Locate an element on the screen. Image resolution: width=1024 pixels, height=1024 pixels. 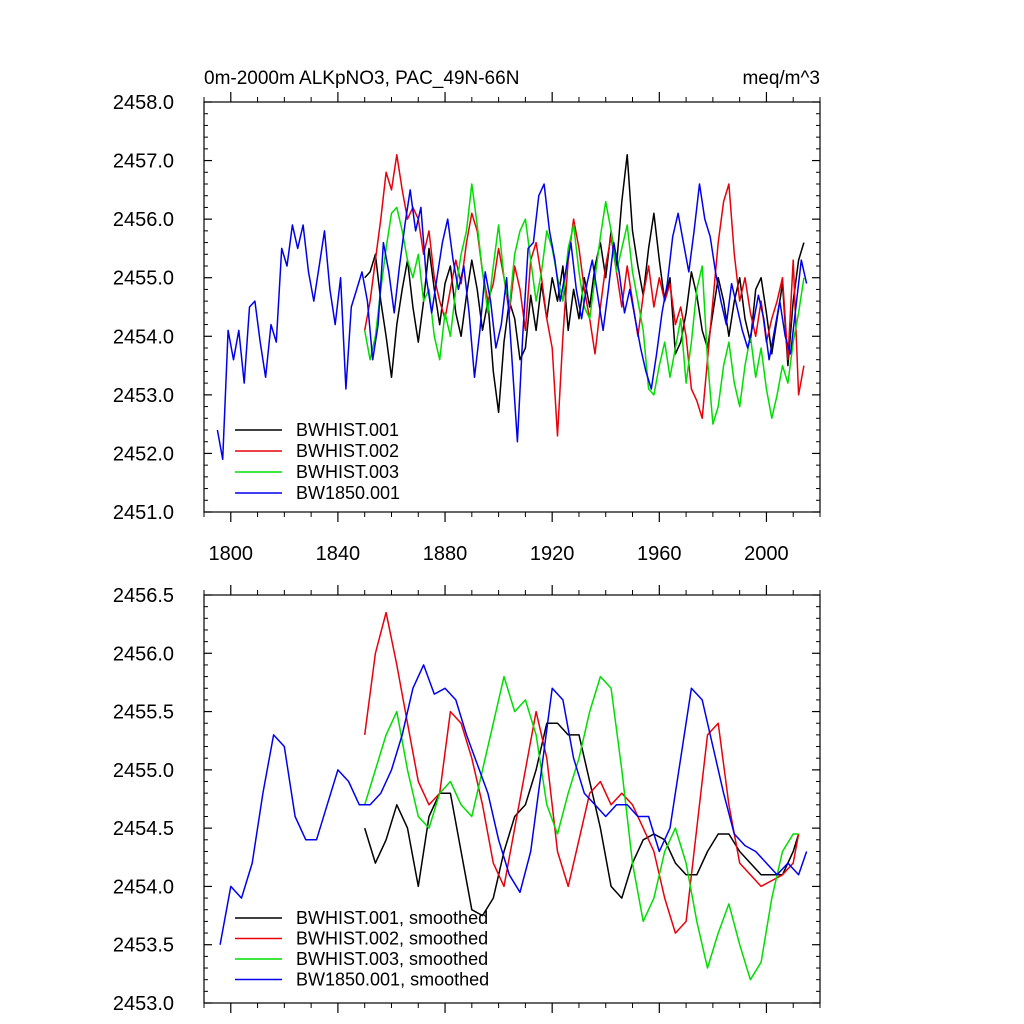
top-y-tick-label: 2454.0 is located at coordinates (143, 337).